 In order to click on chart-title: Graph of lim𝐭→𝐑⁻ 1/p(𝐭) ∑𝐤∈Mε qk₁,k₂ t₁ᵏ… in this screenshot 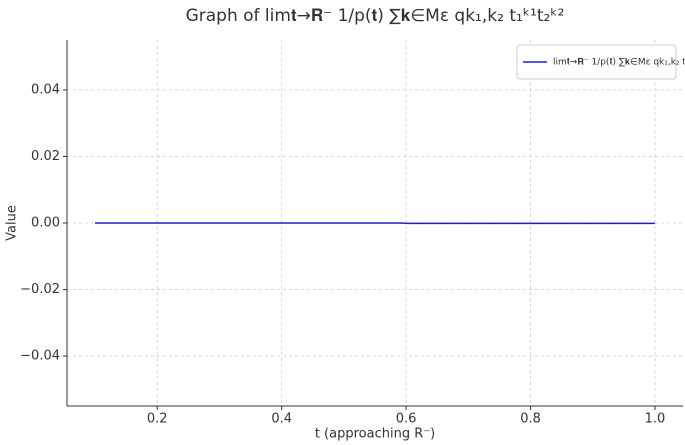, I will do `click(375, 16)`.